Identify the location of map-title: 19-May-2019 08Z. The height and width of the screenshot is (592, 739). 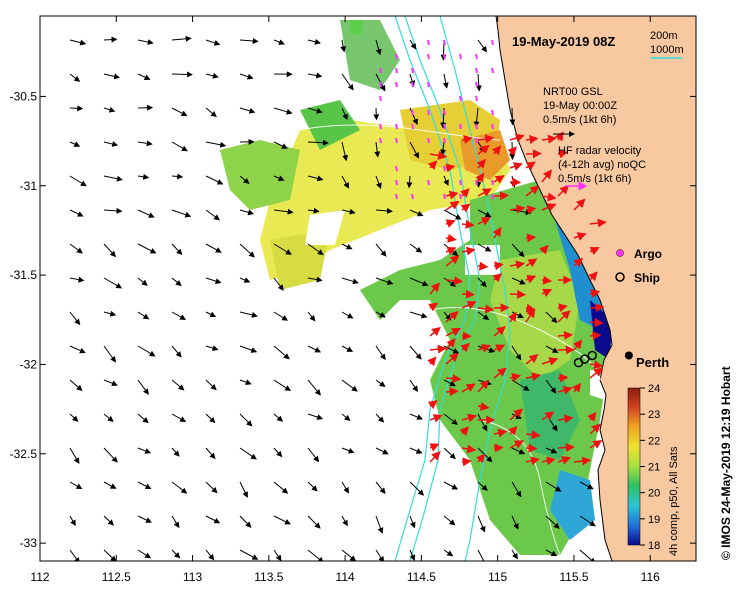
(563, 41).